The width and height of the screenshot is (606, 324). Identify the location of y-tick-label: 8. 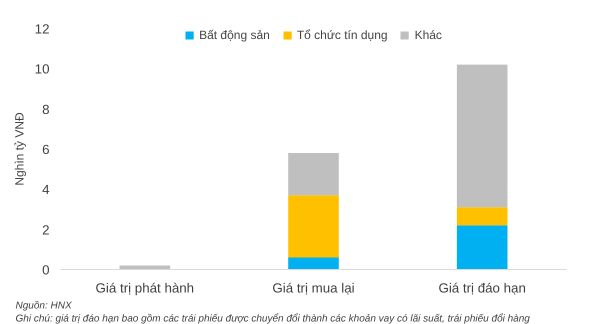
(46, 109).